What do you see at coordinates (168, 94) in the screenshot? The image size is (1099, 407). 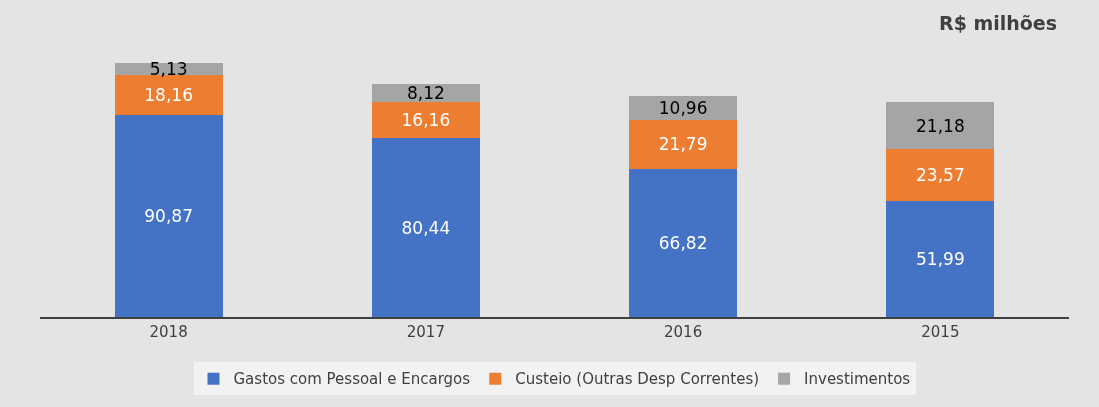 I see `data-label: 18,16` at bounding box center [168, 94].